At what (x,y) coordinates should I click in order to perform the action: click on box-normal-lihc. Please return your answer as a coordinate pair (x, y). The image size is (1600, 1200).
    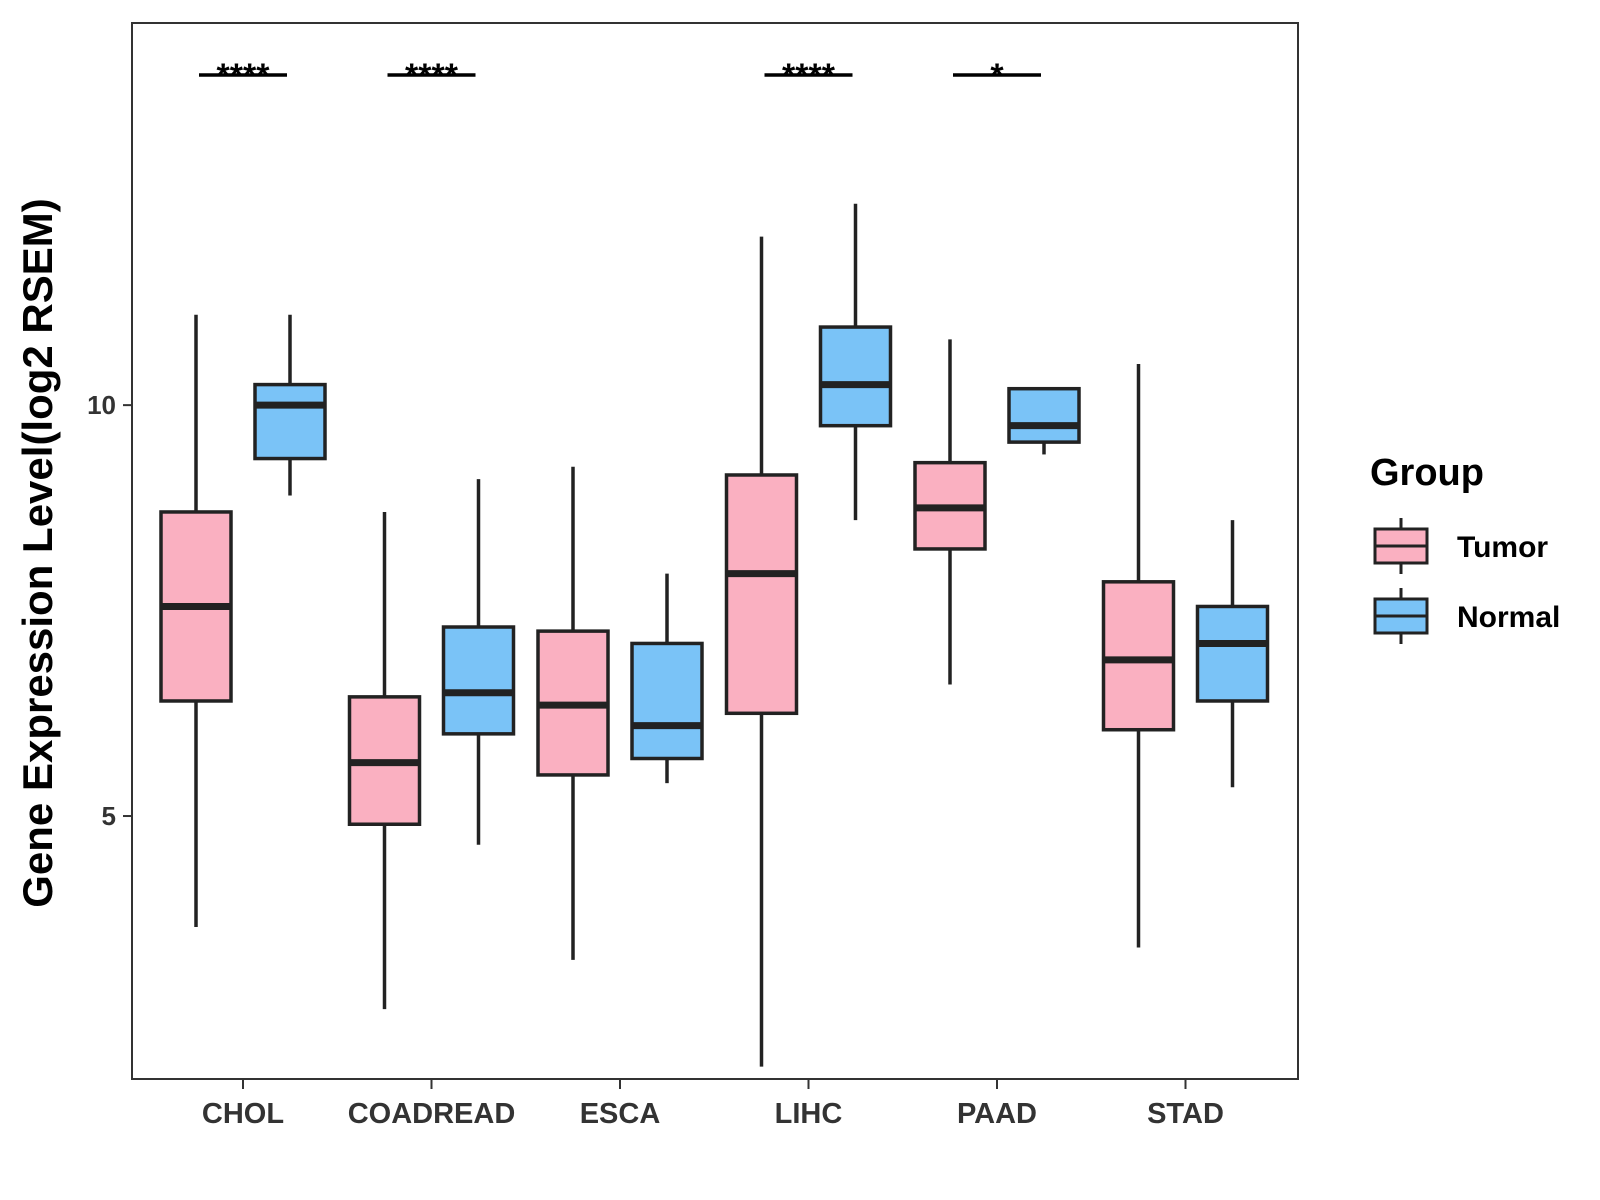
    Looking at the image, I should click on (855, 362).